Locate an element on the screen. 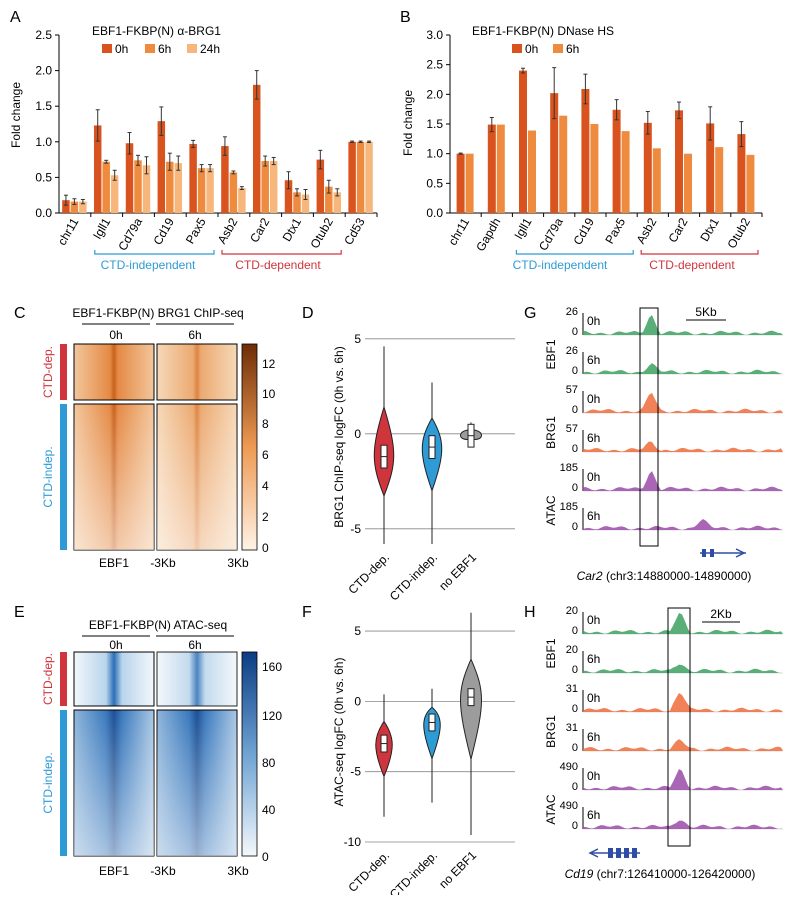 The height and width of the screenshot is (900, 790). track-max: 31 is located at coordinates (572, 728).